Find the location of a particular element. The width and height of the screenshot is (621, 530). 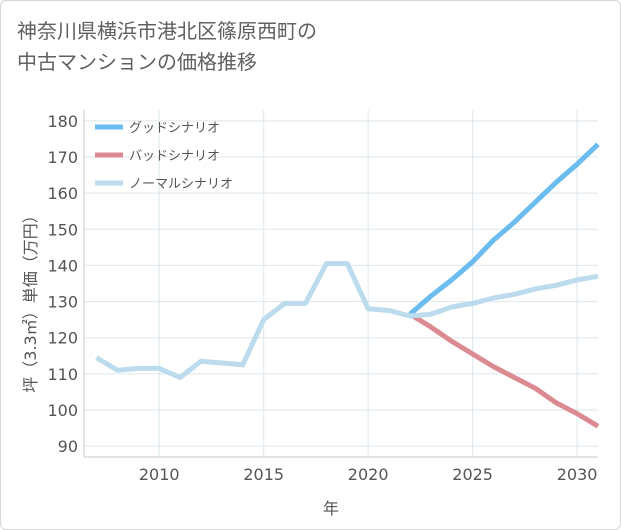

y-axis-ticks: 90 100 110 120 130 140 150 160 170 180 is located at coordinates (62, 284).